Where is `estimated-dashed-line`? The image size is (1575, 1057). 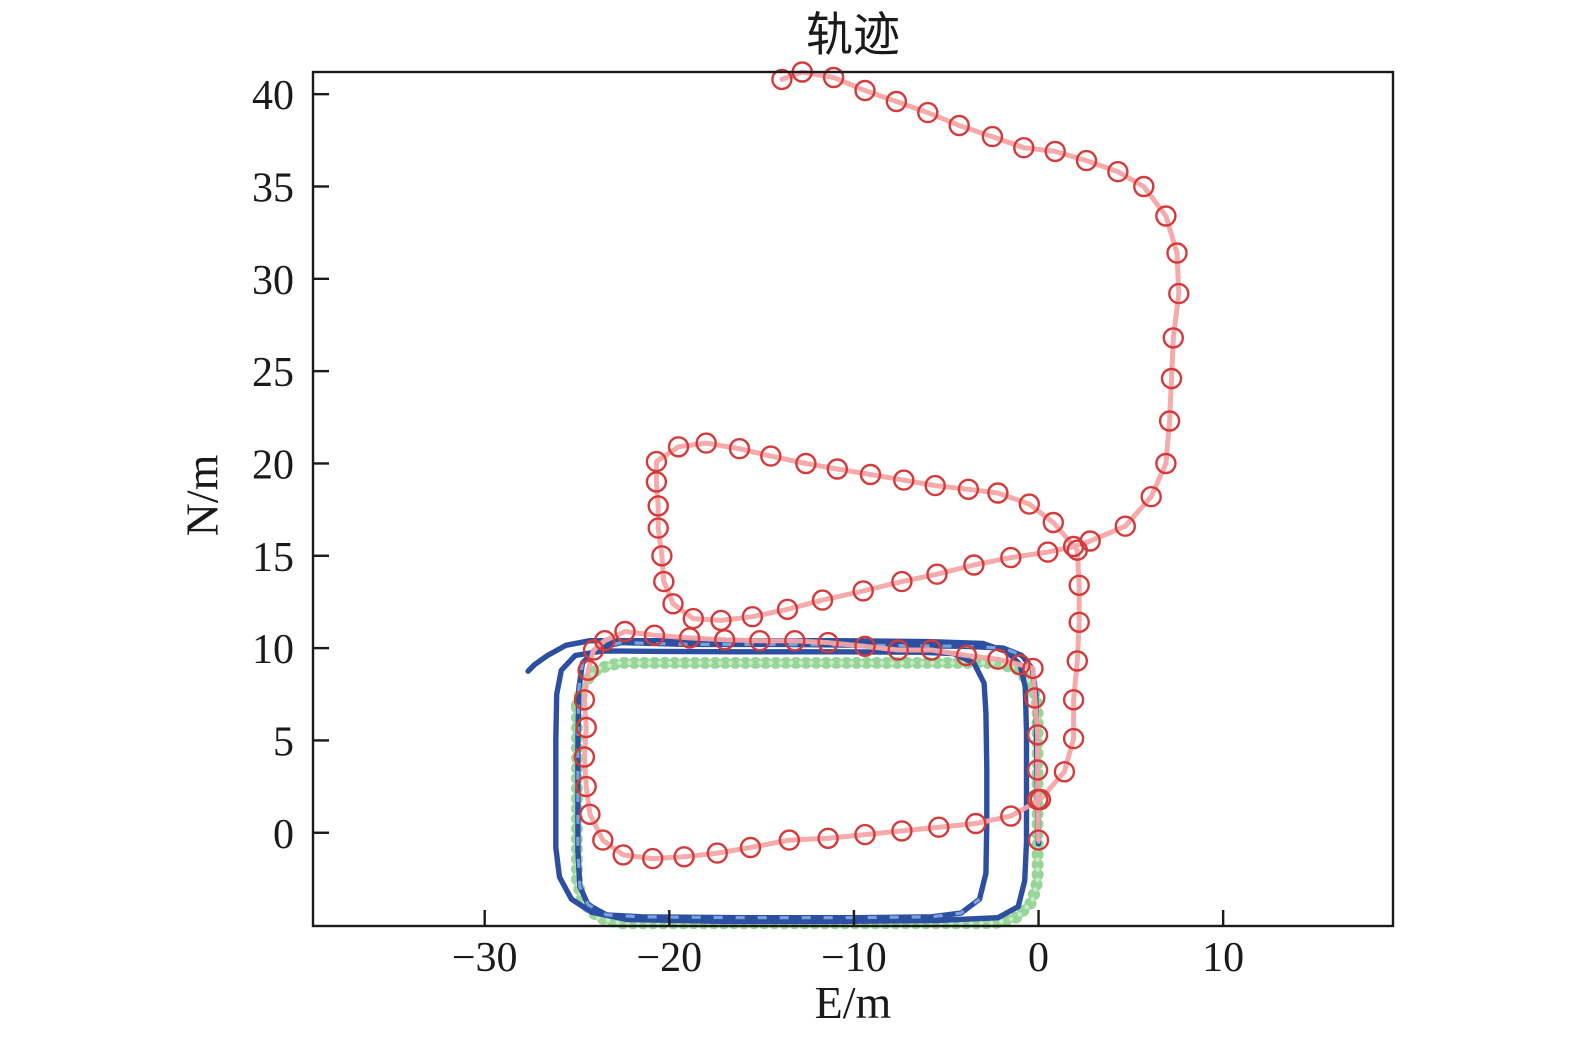 estimated-dashed-line is located at coordinates (808, 780).